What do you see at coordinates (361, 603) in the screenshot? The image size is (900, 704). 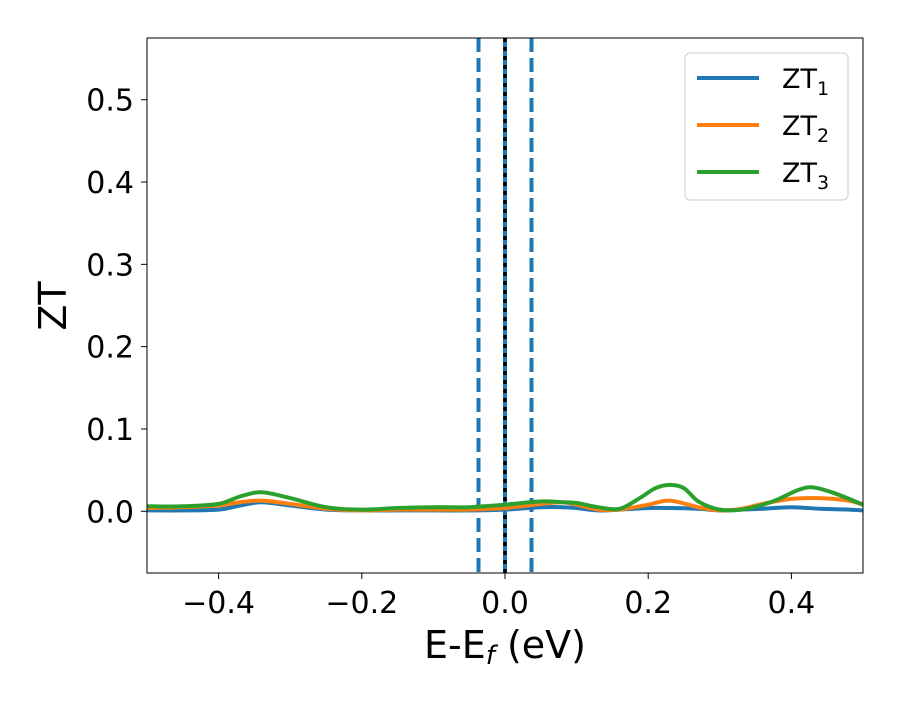 I see `x-tick-label: −0.2` at bounding box center [361, 603].